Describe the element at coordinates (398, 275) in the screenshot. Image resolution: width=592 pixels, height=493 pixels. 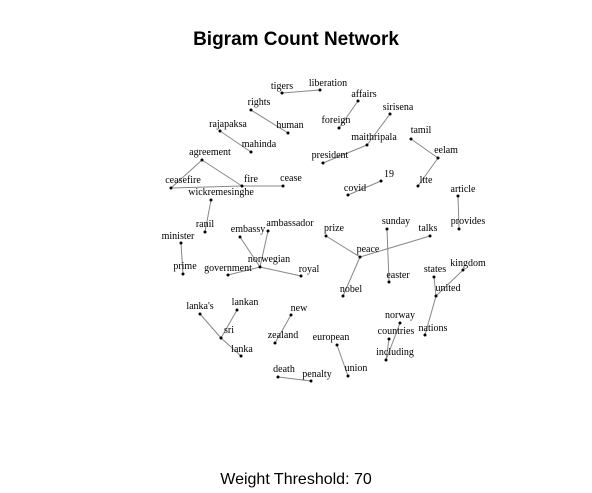
I see `node-label-easter: easter` at that location.